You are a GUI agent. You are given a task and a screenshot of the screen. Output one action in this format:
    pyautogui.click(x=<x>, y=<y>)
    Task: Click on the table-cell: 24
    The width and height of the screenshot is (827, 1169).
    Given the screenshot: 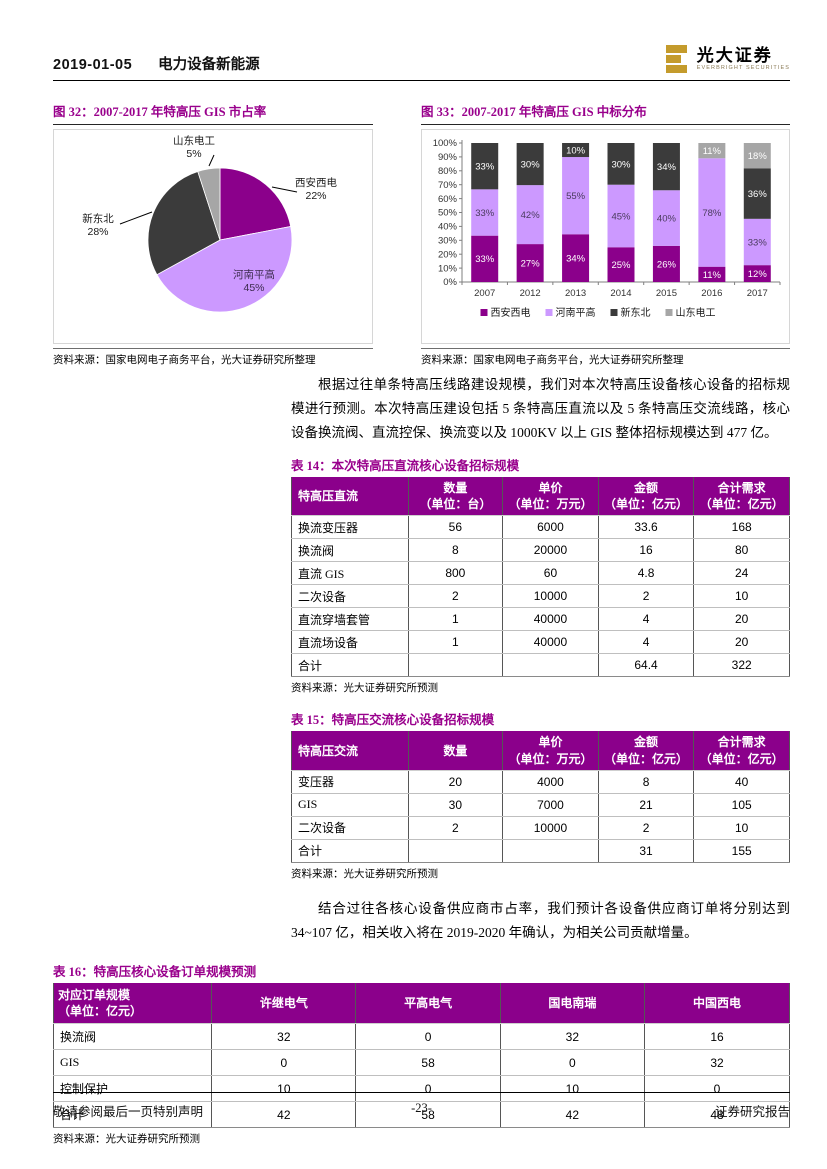 What is the action you would take?
    pyautogui.click(x=741, y=573)
    